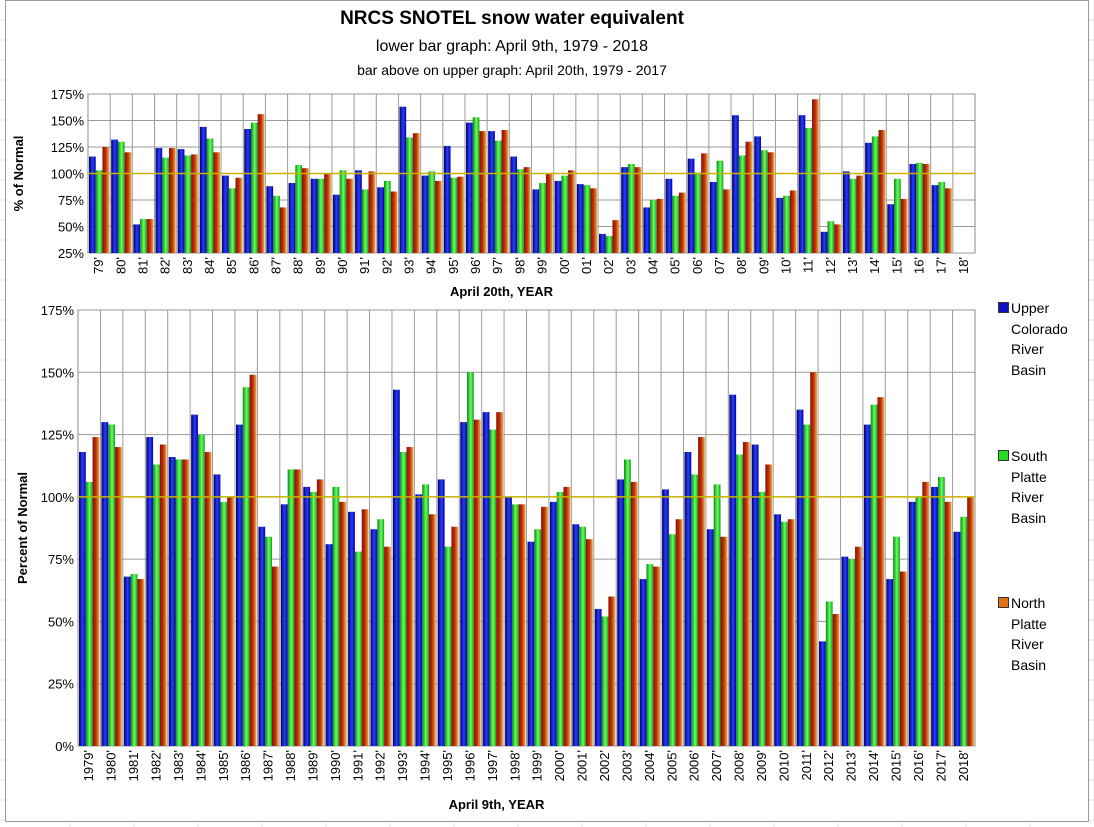 The height and width of the screenshot is (827, 1094). Describe the element at coordinates (497, 804) in the screenshot. I see `x-axis-title: April 9th, YEAR` at that location.